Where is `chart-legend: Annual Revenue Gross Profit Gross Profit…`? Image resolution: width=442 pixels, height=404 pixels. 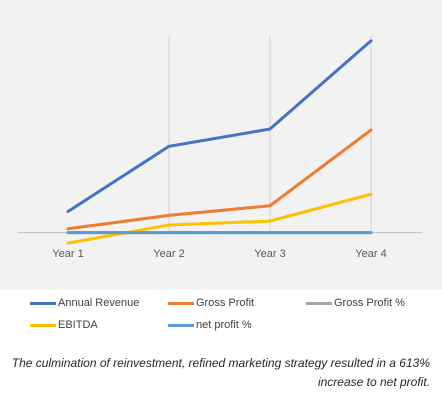 chart-legend: Annual Revenue Gross Profit Gross Profit… is located at coordinates (221, 316).